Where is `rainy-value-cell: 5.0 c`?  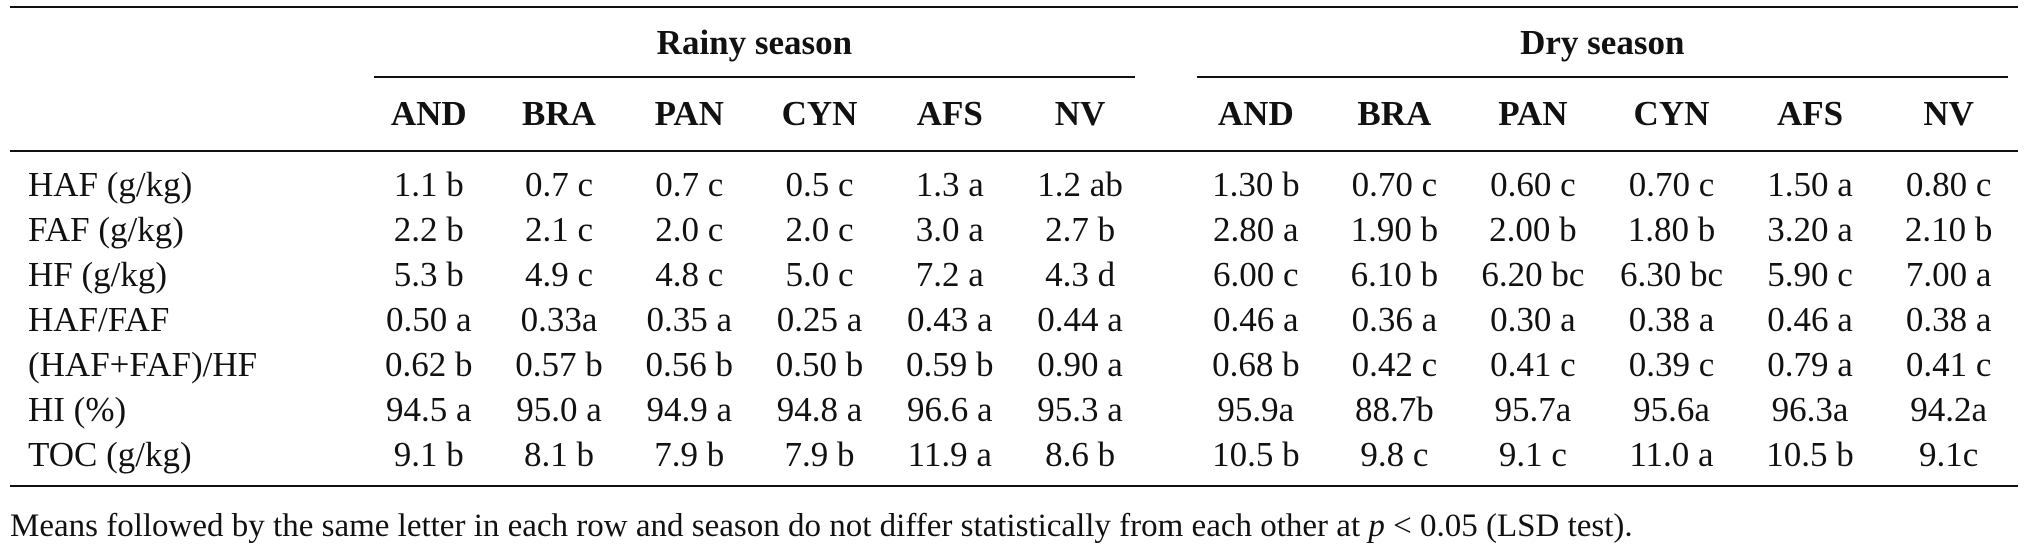 rainy-value-cell: 5.0 c is located at coordinates (819, 274).